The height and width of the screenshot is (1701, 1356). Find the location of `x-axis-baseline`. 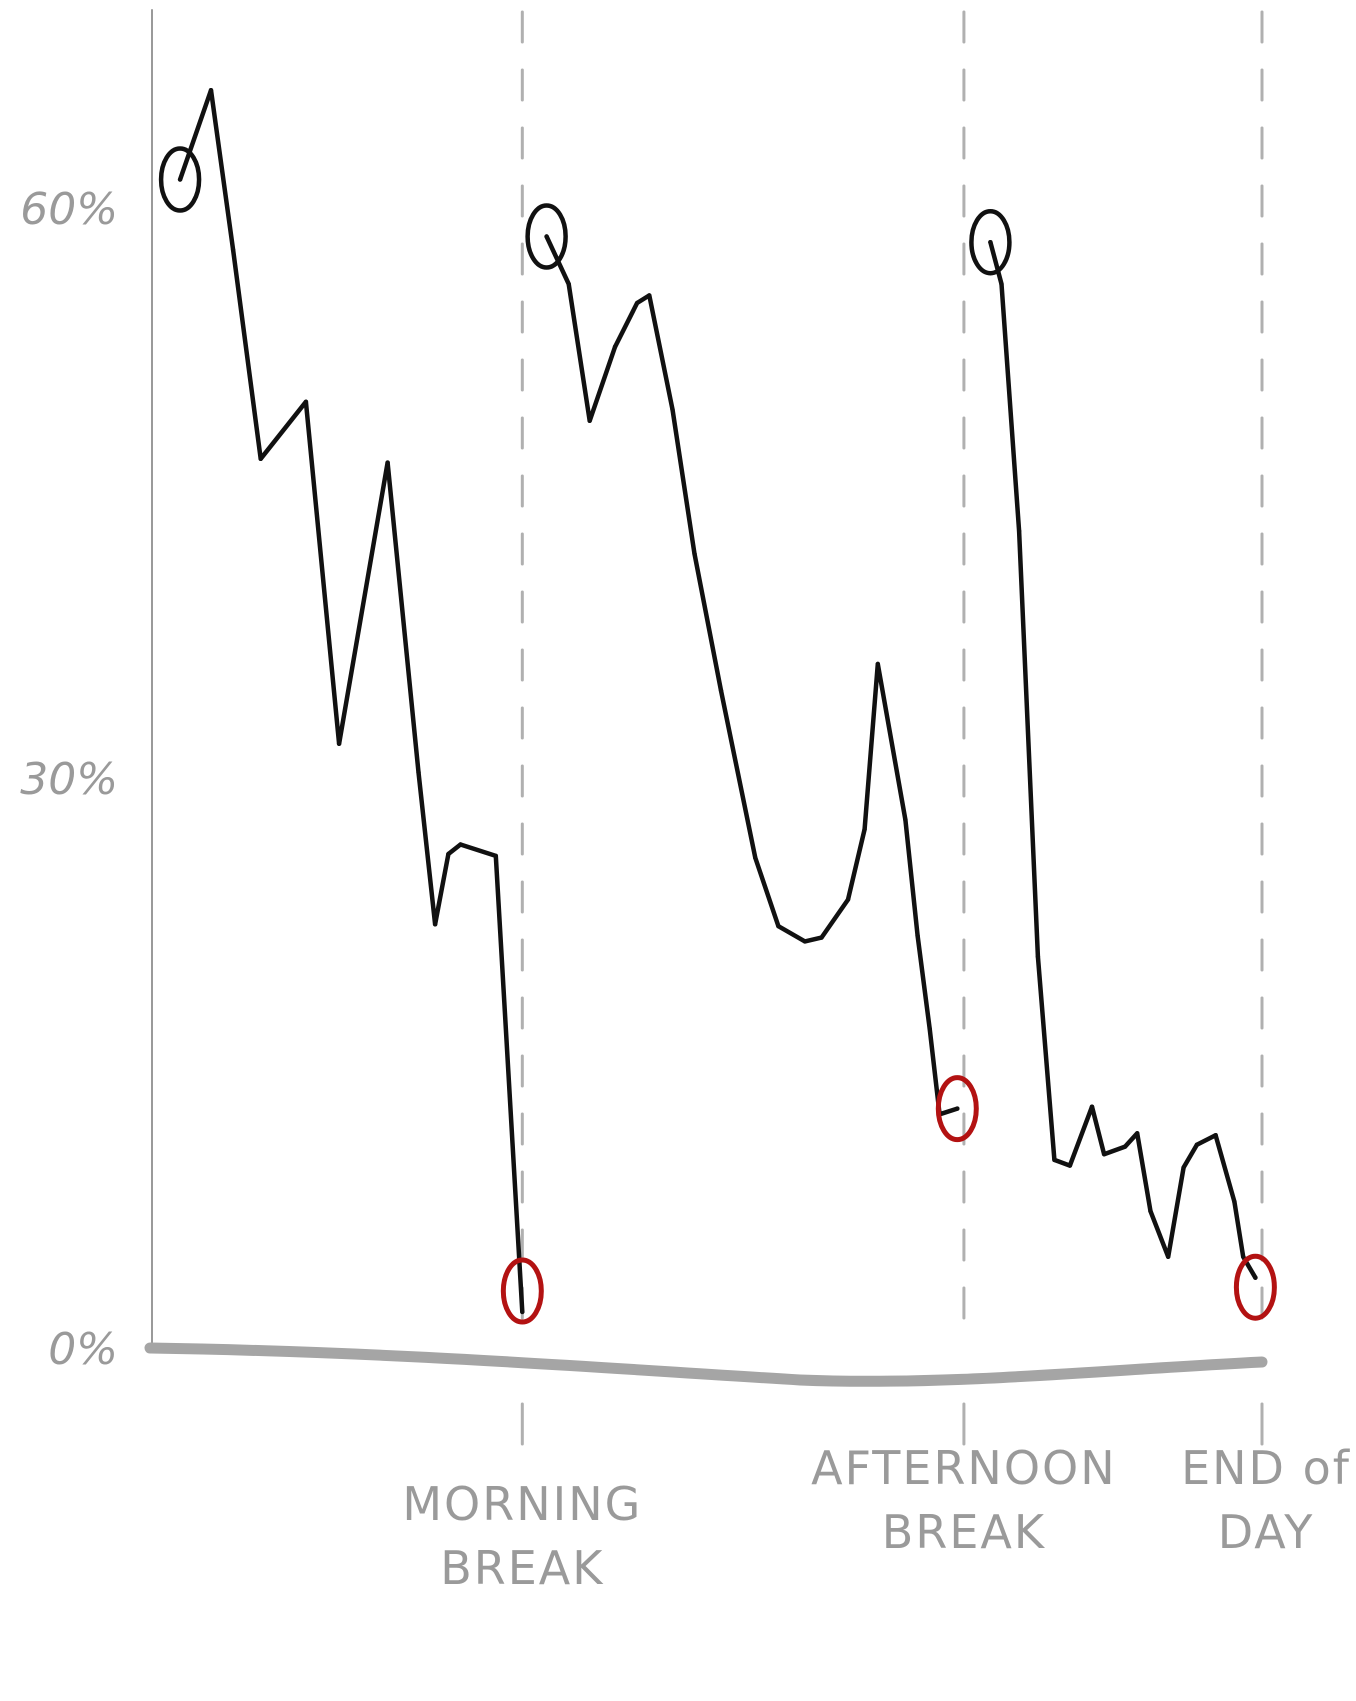

x-axis-baseline is located at coordinates (706, 1364).